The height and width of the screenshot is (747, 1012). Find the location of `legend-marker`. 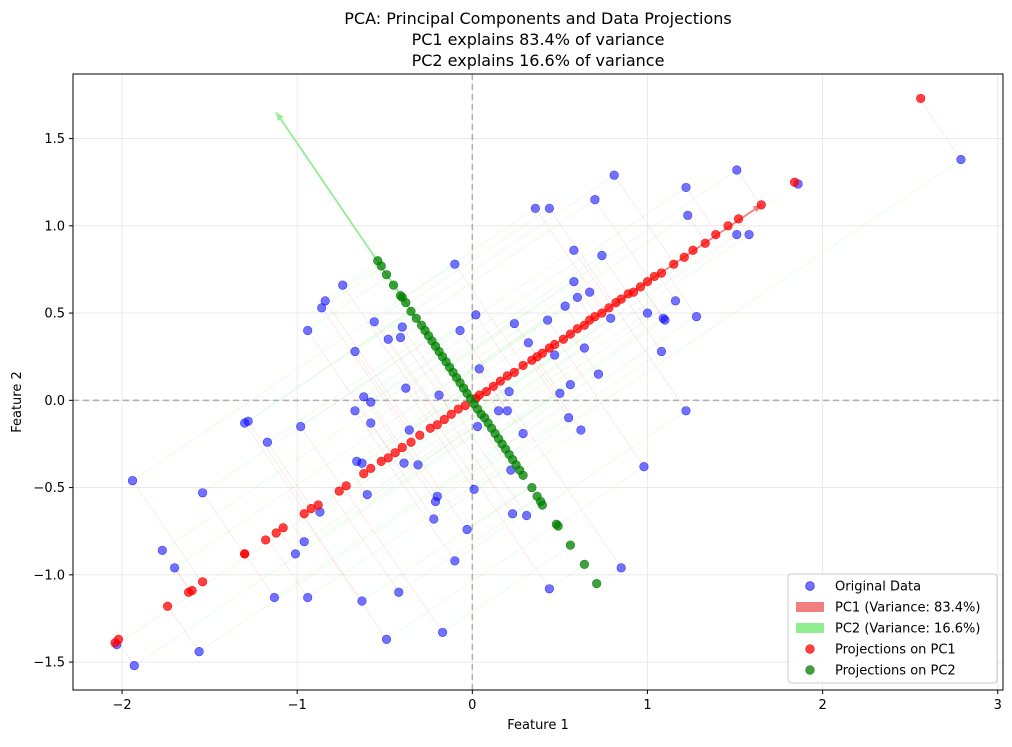

legend-marker is located at coordinates (810, 670).